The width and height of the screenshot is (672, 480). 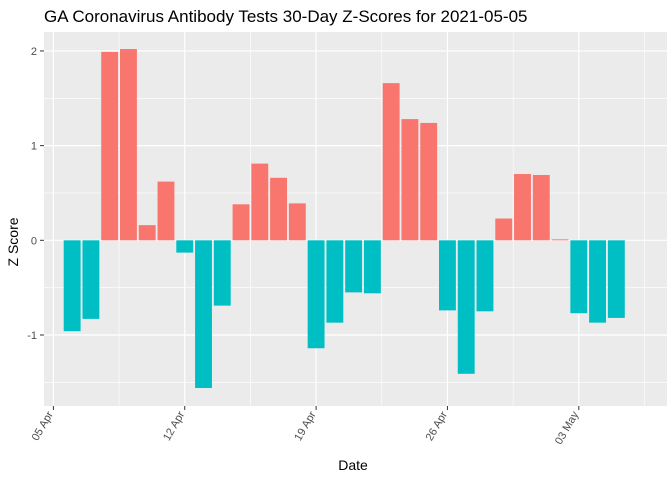 I want to click on y-tick-label: 1, so click(x=34, y=147).